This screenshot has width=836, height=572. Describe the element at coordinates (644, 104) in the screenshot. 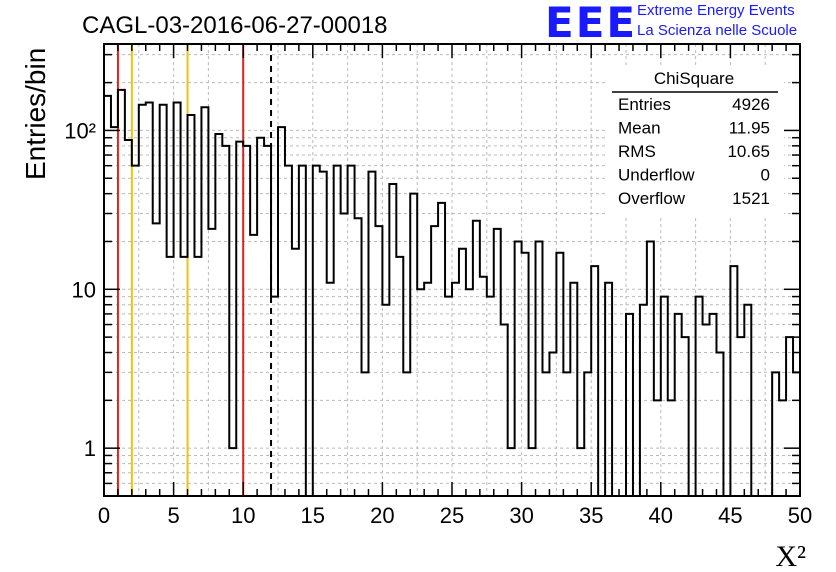

I see `stats-row-label: Entries` at that location.